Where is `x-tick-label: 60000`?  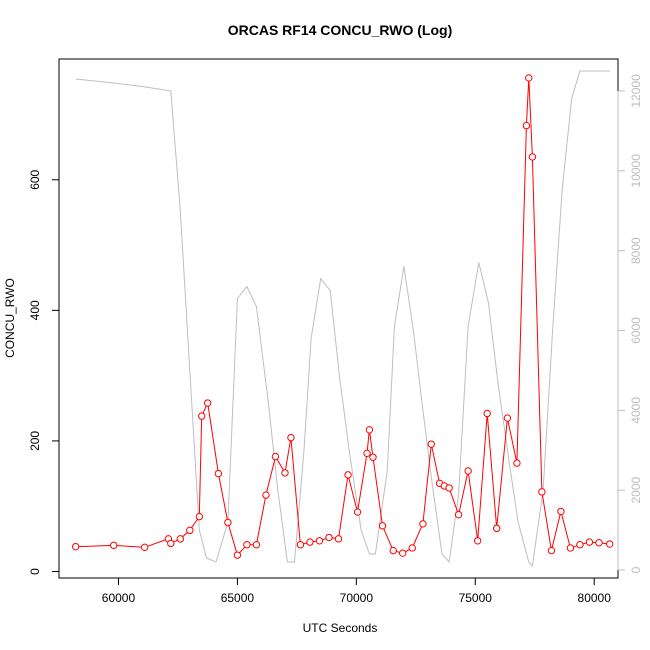 x-tick-label: 60000 is located at coordinates (119, 598).